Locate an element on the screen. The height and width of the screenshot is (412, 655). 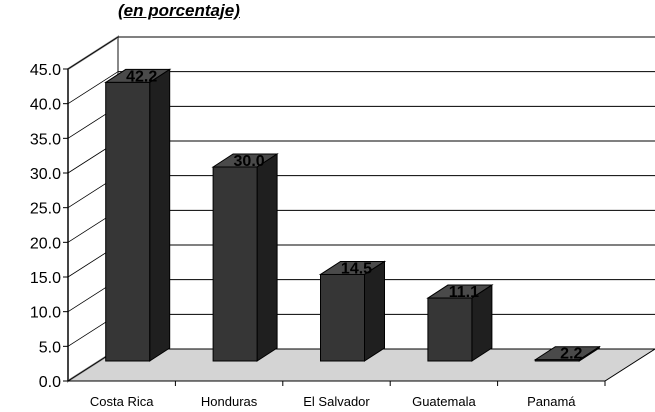
x-tick-label: Guatemala is located at coordinates (444, 401).